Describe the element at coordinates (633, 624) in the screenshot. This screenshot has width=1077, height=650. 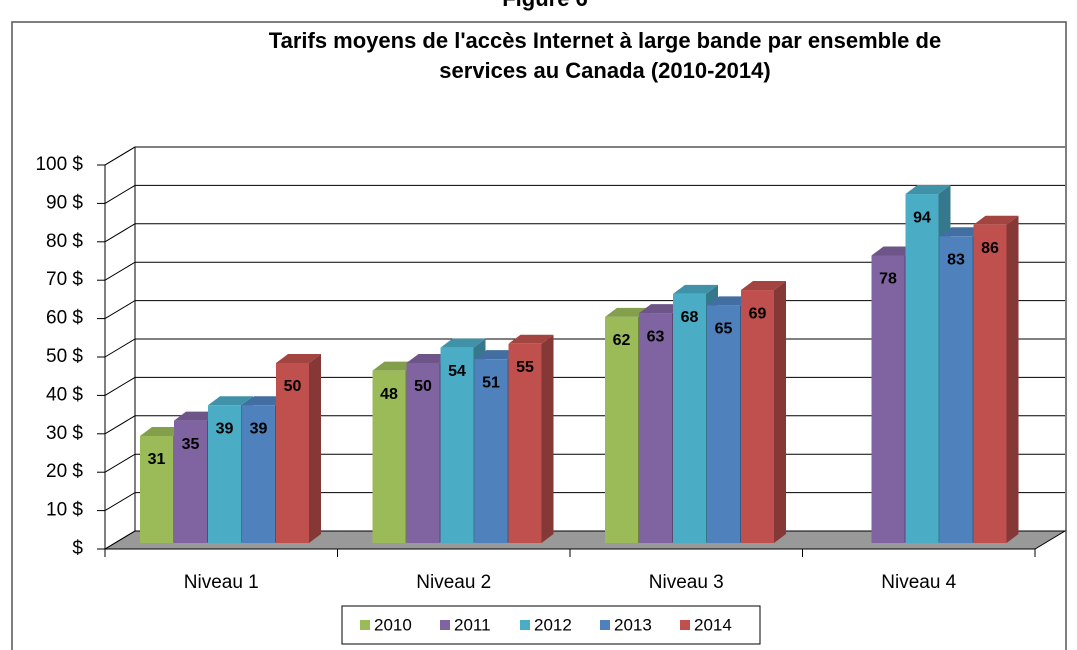
I see `legend-label: 2013` at that location.